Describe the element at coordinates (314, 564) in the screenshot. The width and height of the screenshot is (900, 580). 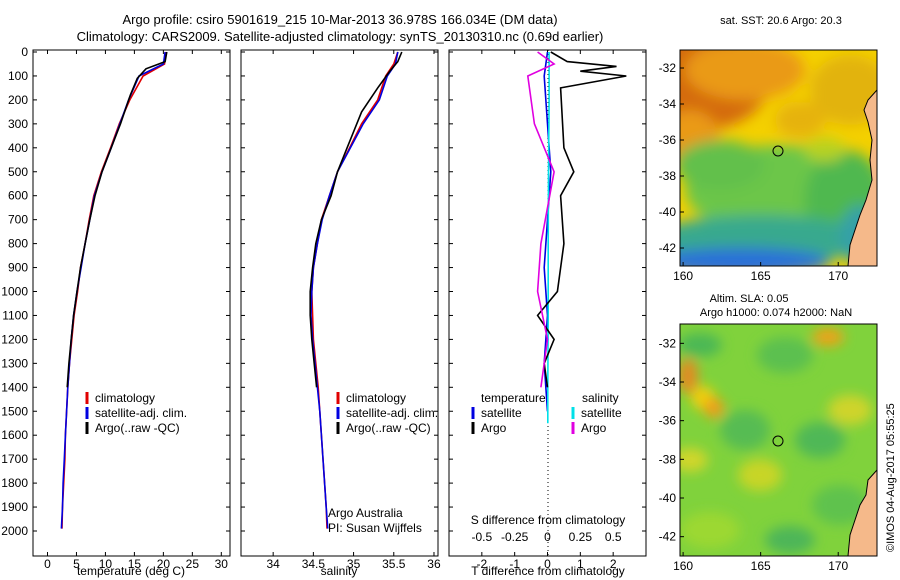
I see `x-tick-label: 34.5` at that location.